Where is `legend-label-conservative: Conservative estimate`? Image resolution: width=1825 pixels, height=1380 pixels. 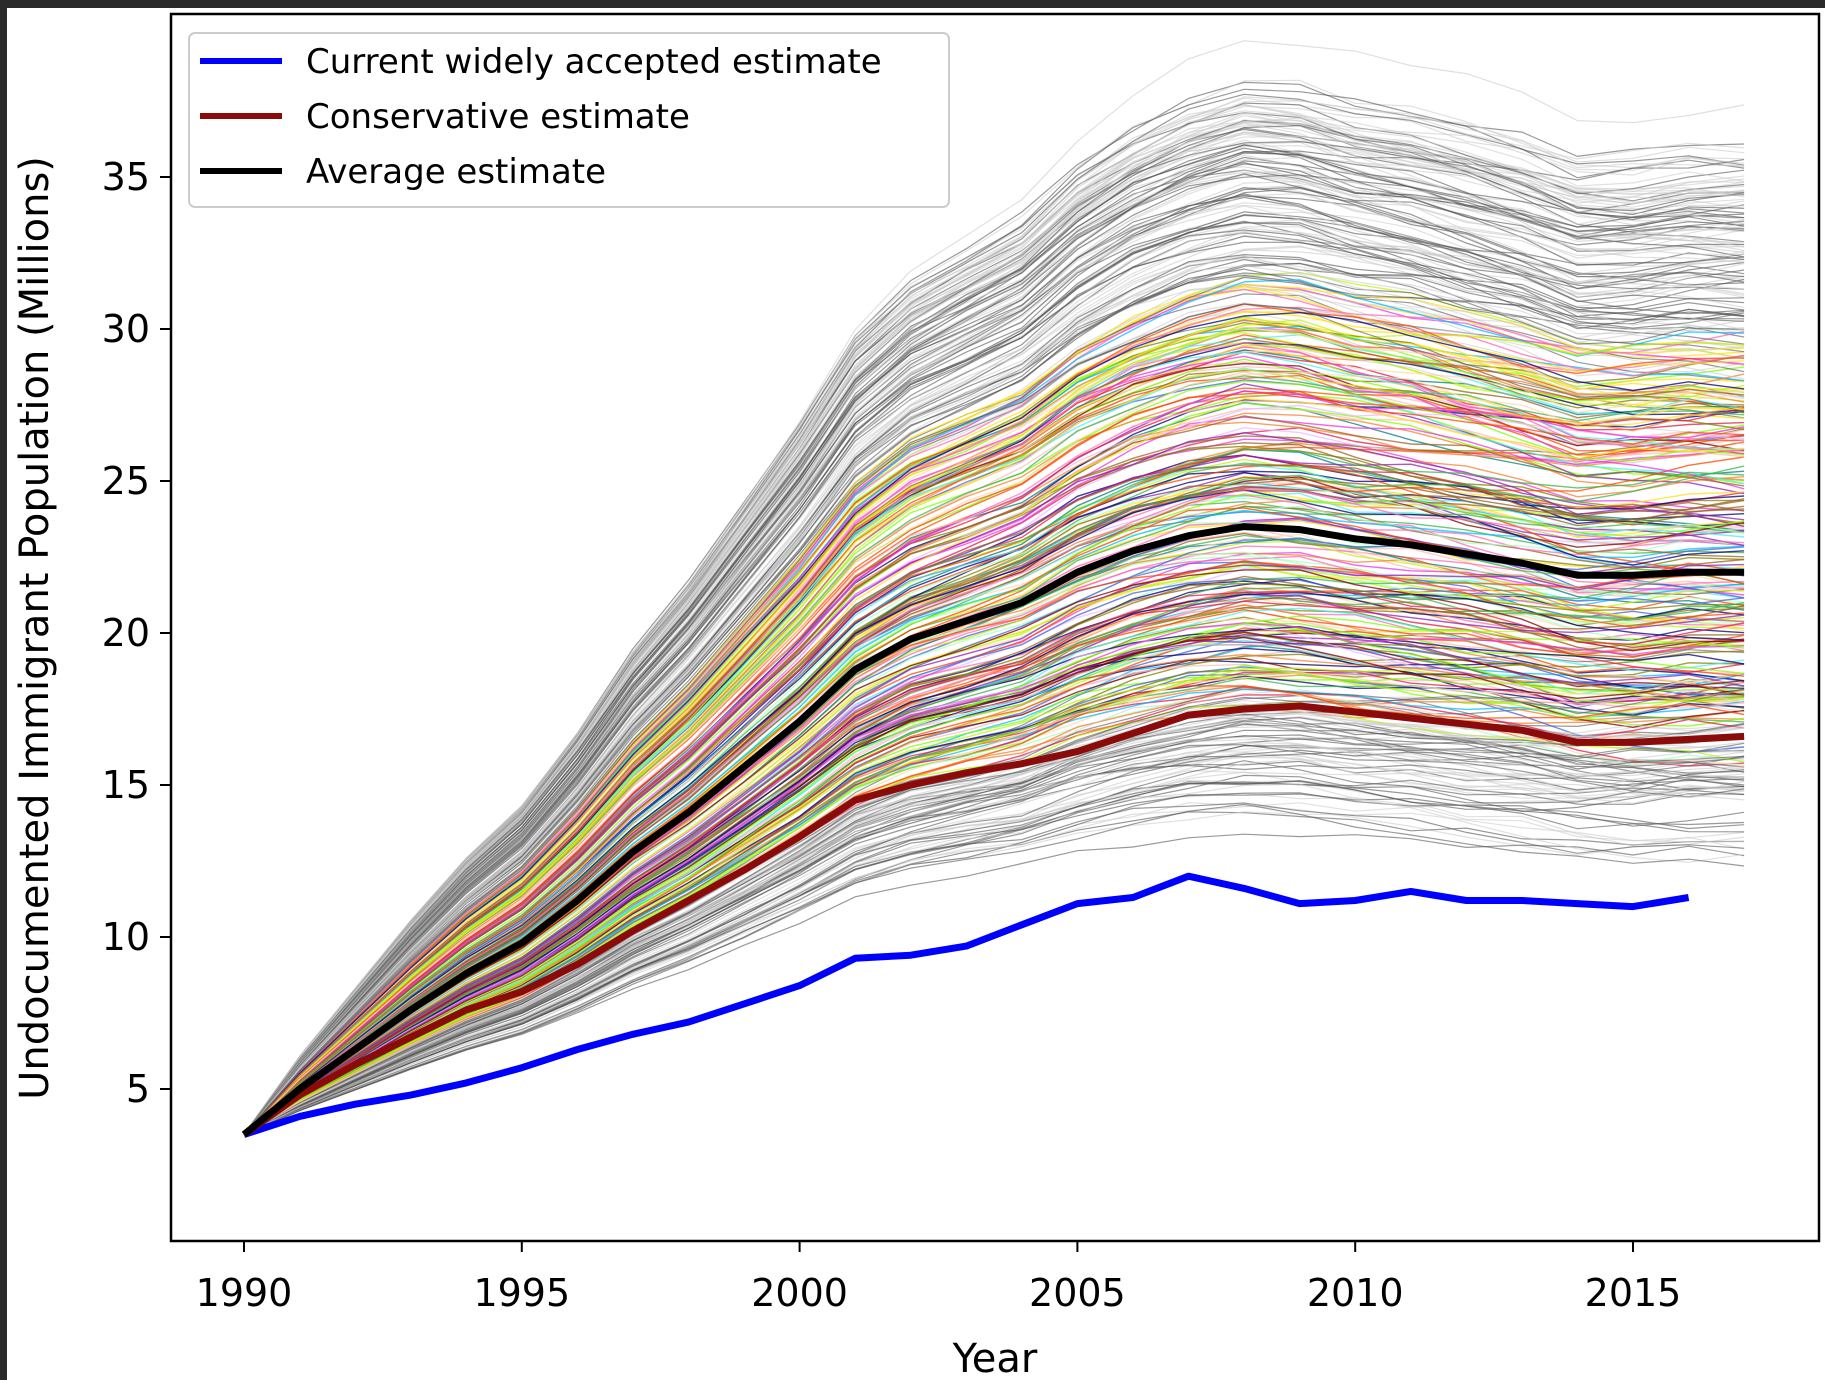 legend-label-conservative: Conservative estimate is located at coordinates (498, 117).